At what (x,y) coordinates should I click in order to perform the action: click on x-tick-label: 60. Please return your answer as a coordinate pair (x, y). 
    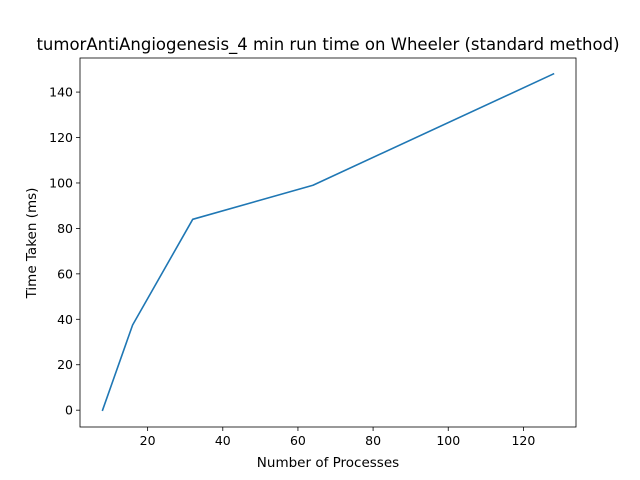
    Looking at the image, I should click on (298, 440).